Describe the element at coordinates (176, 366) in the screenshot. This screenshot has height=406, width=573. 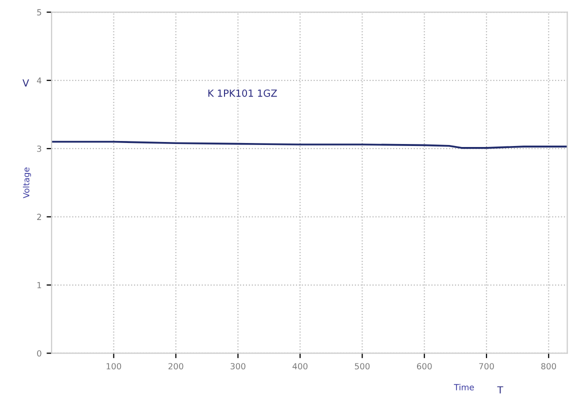
I see `x-tick-label: 200` at that location.